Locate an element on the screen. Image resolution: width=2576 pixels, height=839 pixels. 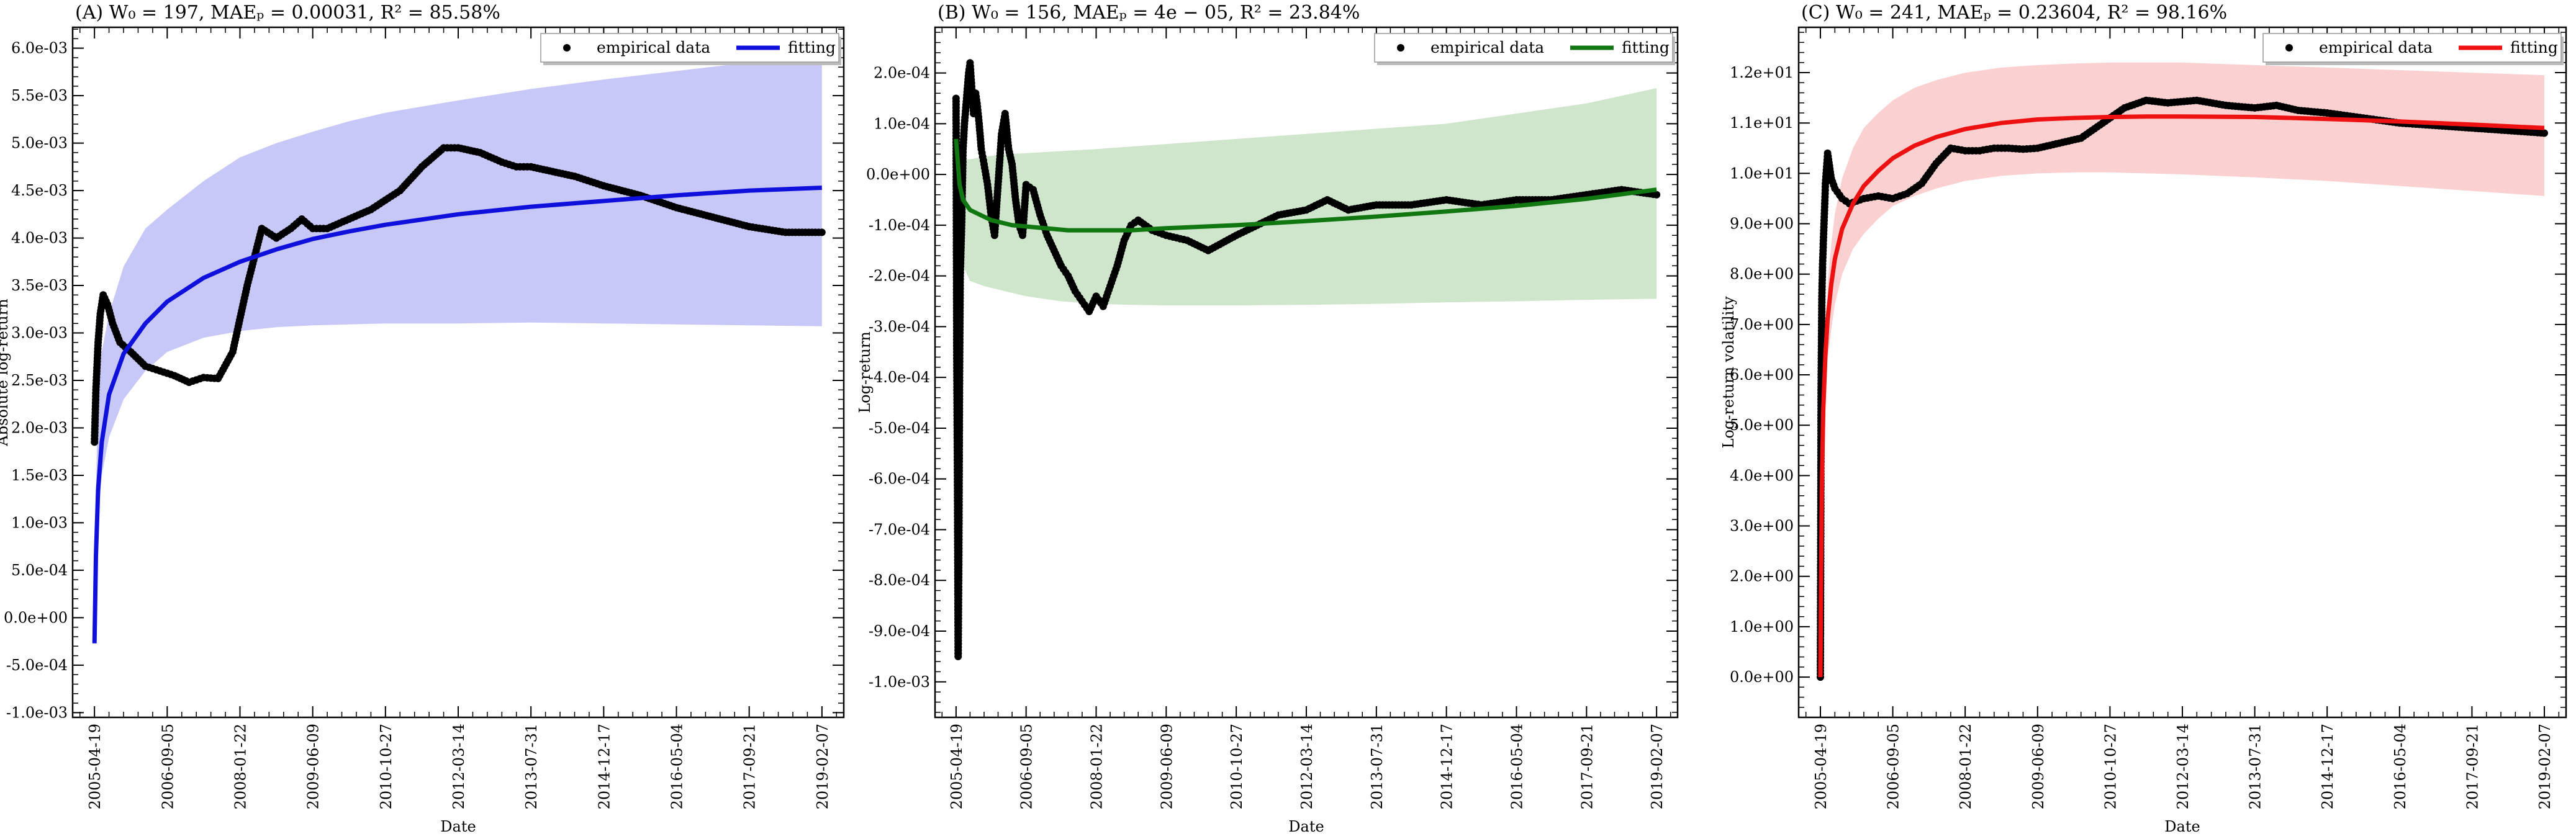
y-tick-label: 9.0e+00 is located at coordinates (1762, 224).